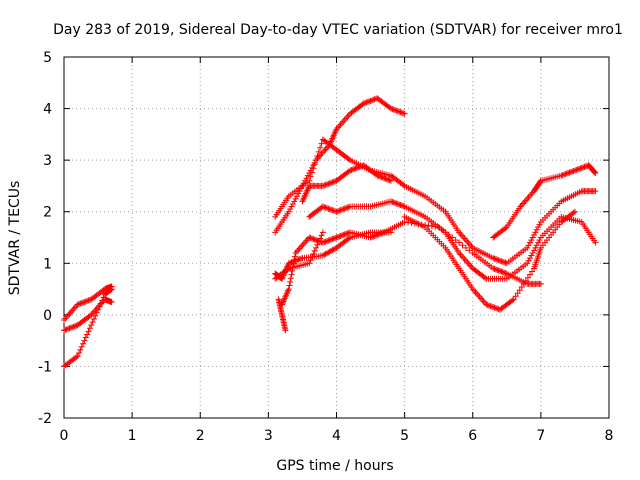 This screenshot has height=480, width=640. Describe the element at coordinates (47, 58) in the screenshot. I see `y-tick-label: 5` at that location.